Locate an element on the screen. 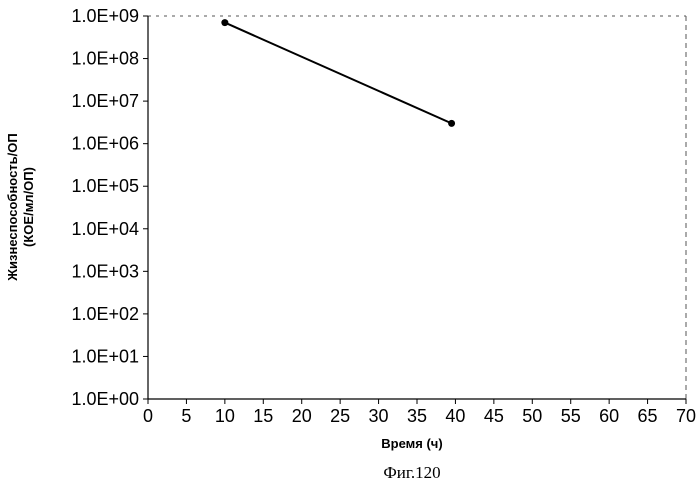 This screenshot has width=700, height=484. figure-caption: Фиг.120 is located at coordinates (411, 472).